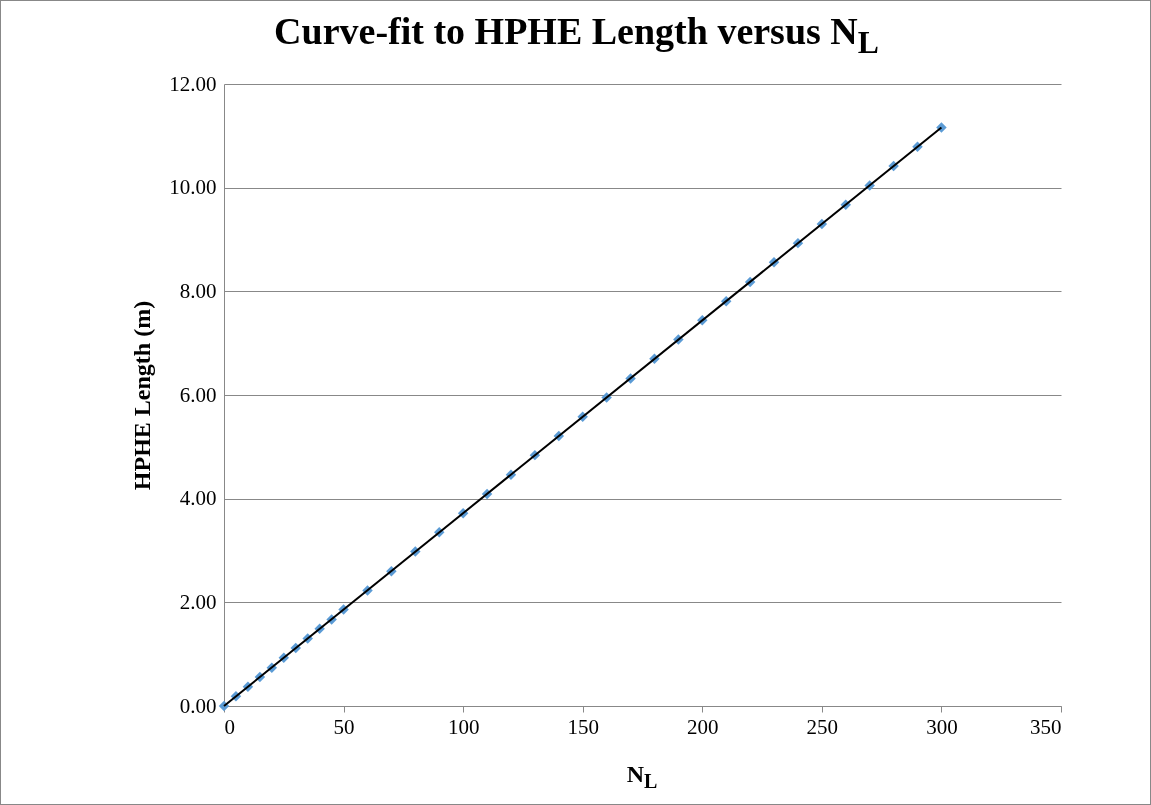 The height and width of the screenshot is (805, 1151). Describe the element at coordinates (576, 35) in the screenshot. I see `chart-title: Curve-fit to HPHE Length versus N$_{L}$` at that location.